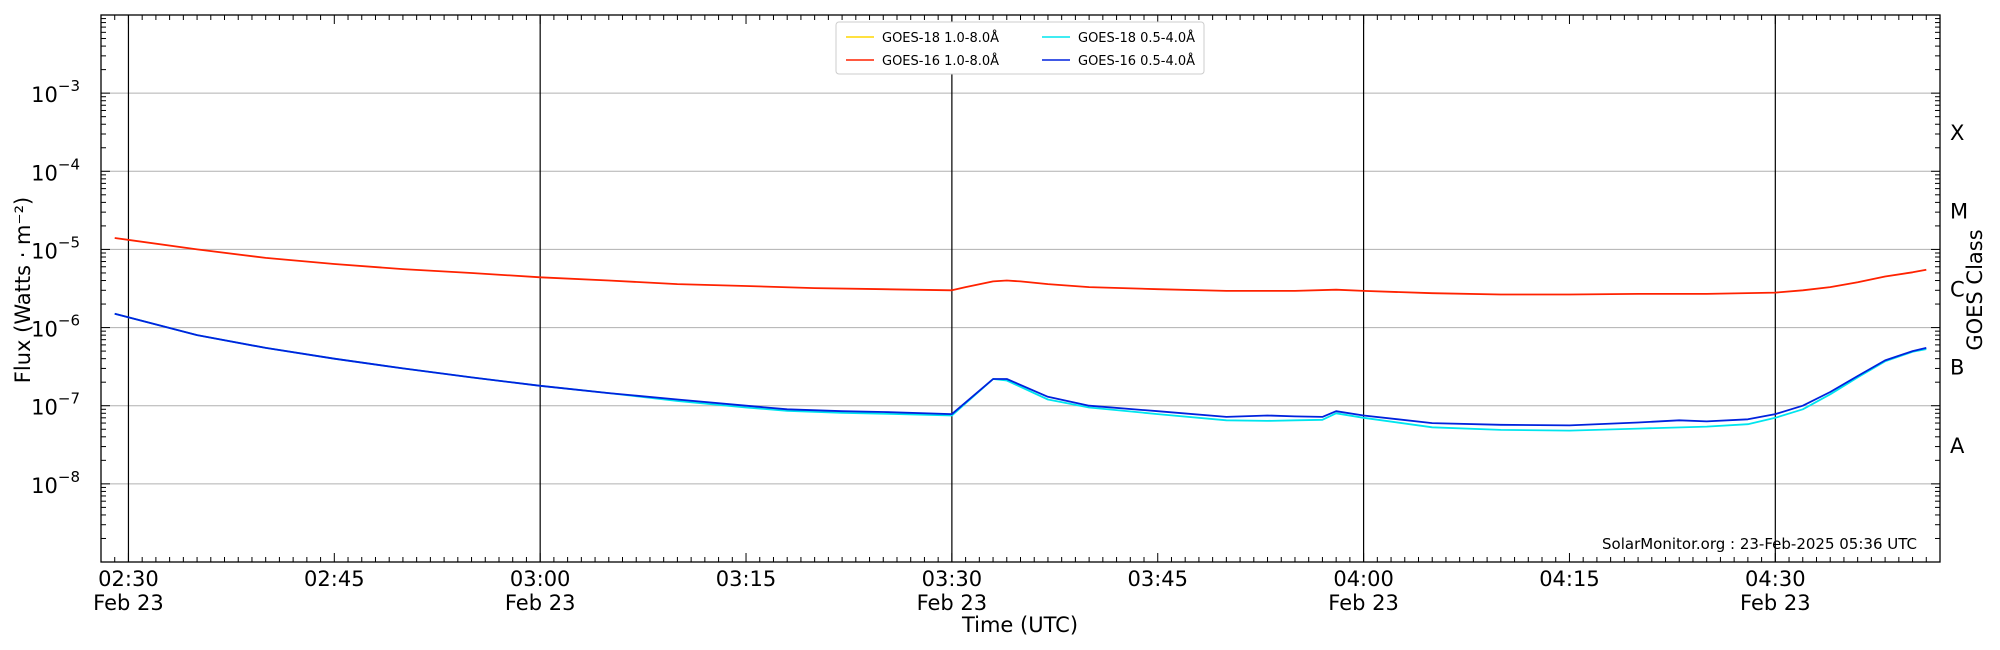 Image resolution: width=2000 pixels, height=650 pixels. Describe the element at coordinates (1569, 579) in the screenshot. I see `x-tick-label: 04:15` at that location.